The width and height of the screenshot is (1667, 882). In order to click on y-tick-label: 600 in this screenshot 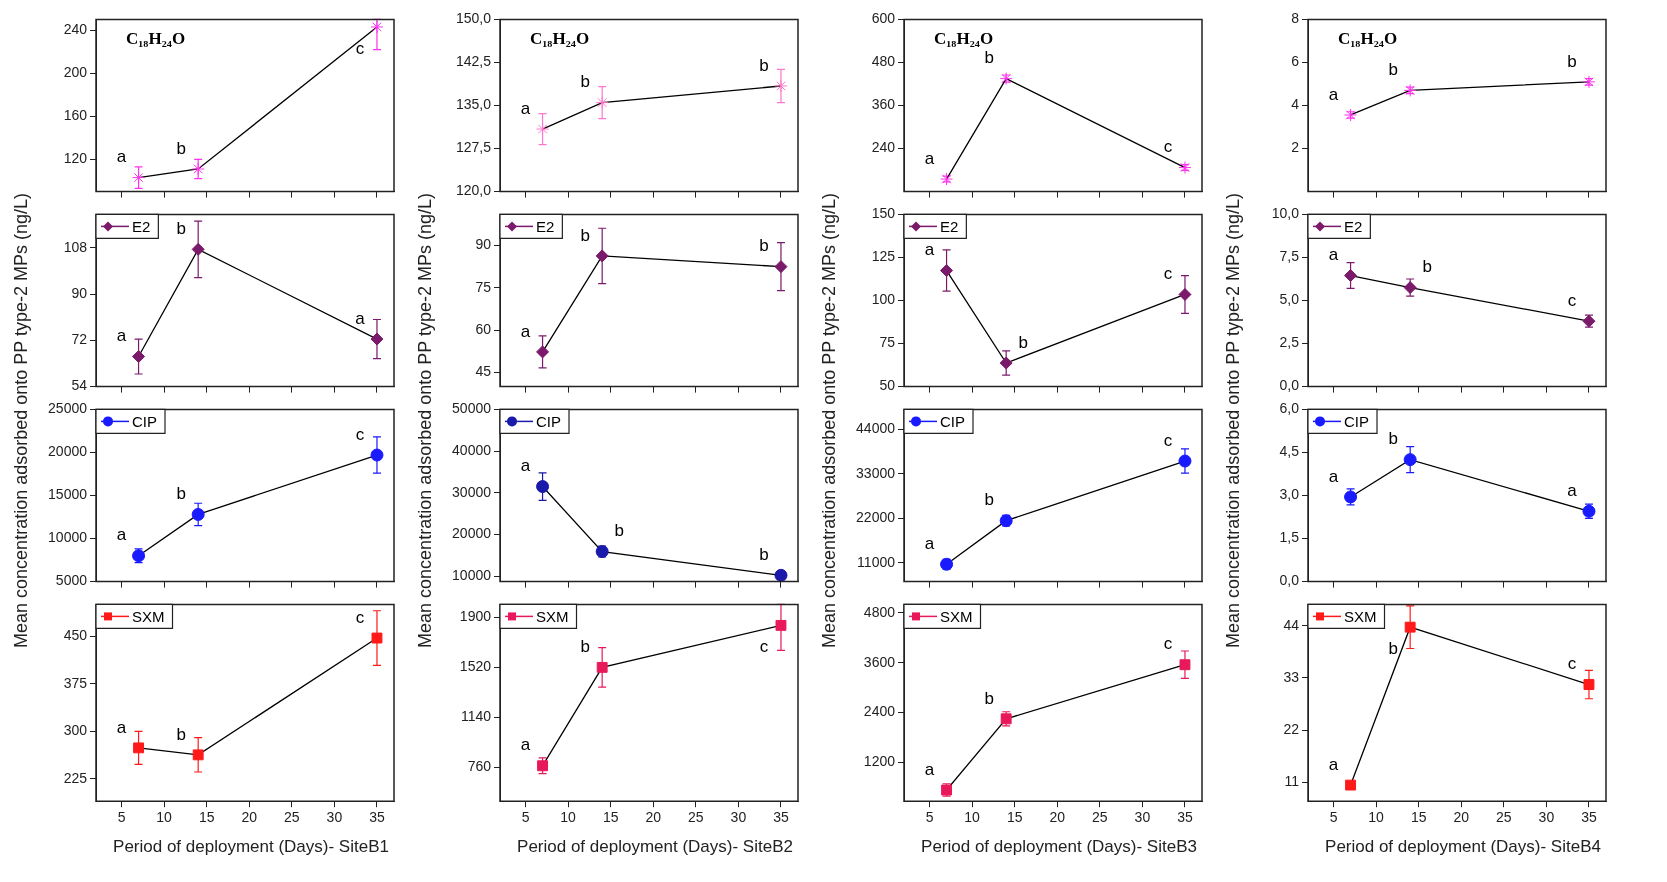, I will do `click(883, 18)`.